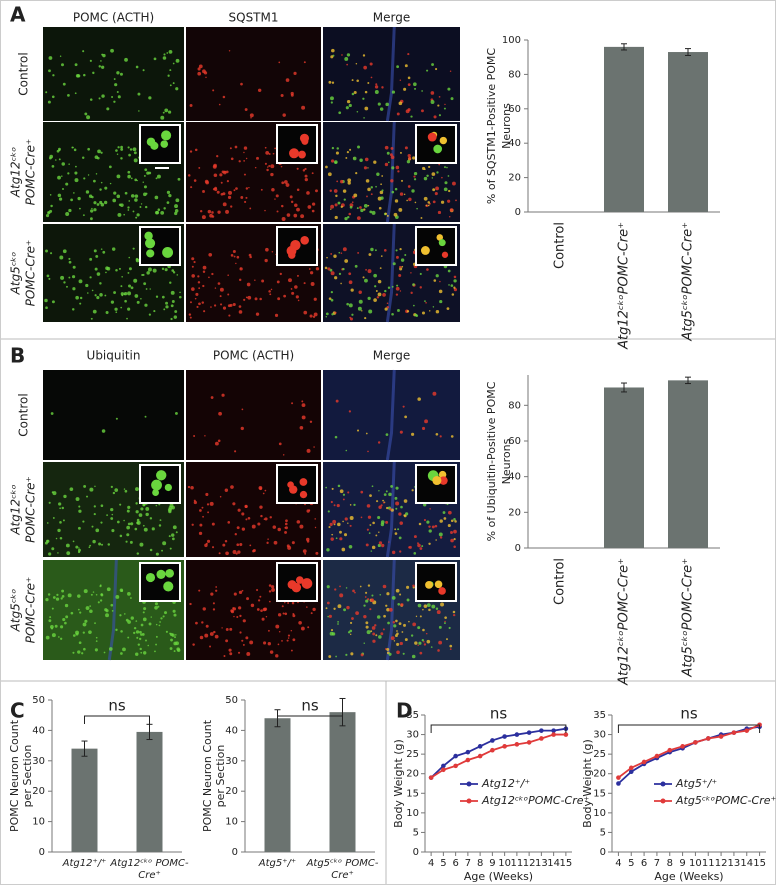 The width and height of the screenshot is (776, 885). Describe the element at coordinates (18, 15) in the screenshot. I see `panel-label: A` at that location.